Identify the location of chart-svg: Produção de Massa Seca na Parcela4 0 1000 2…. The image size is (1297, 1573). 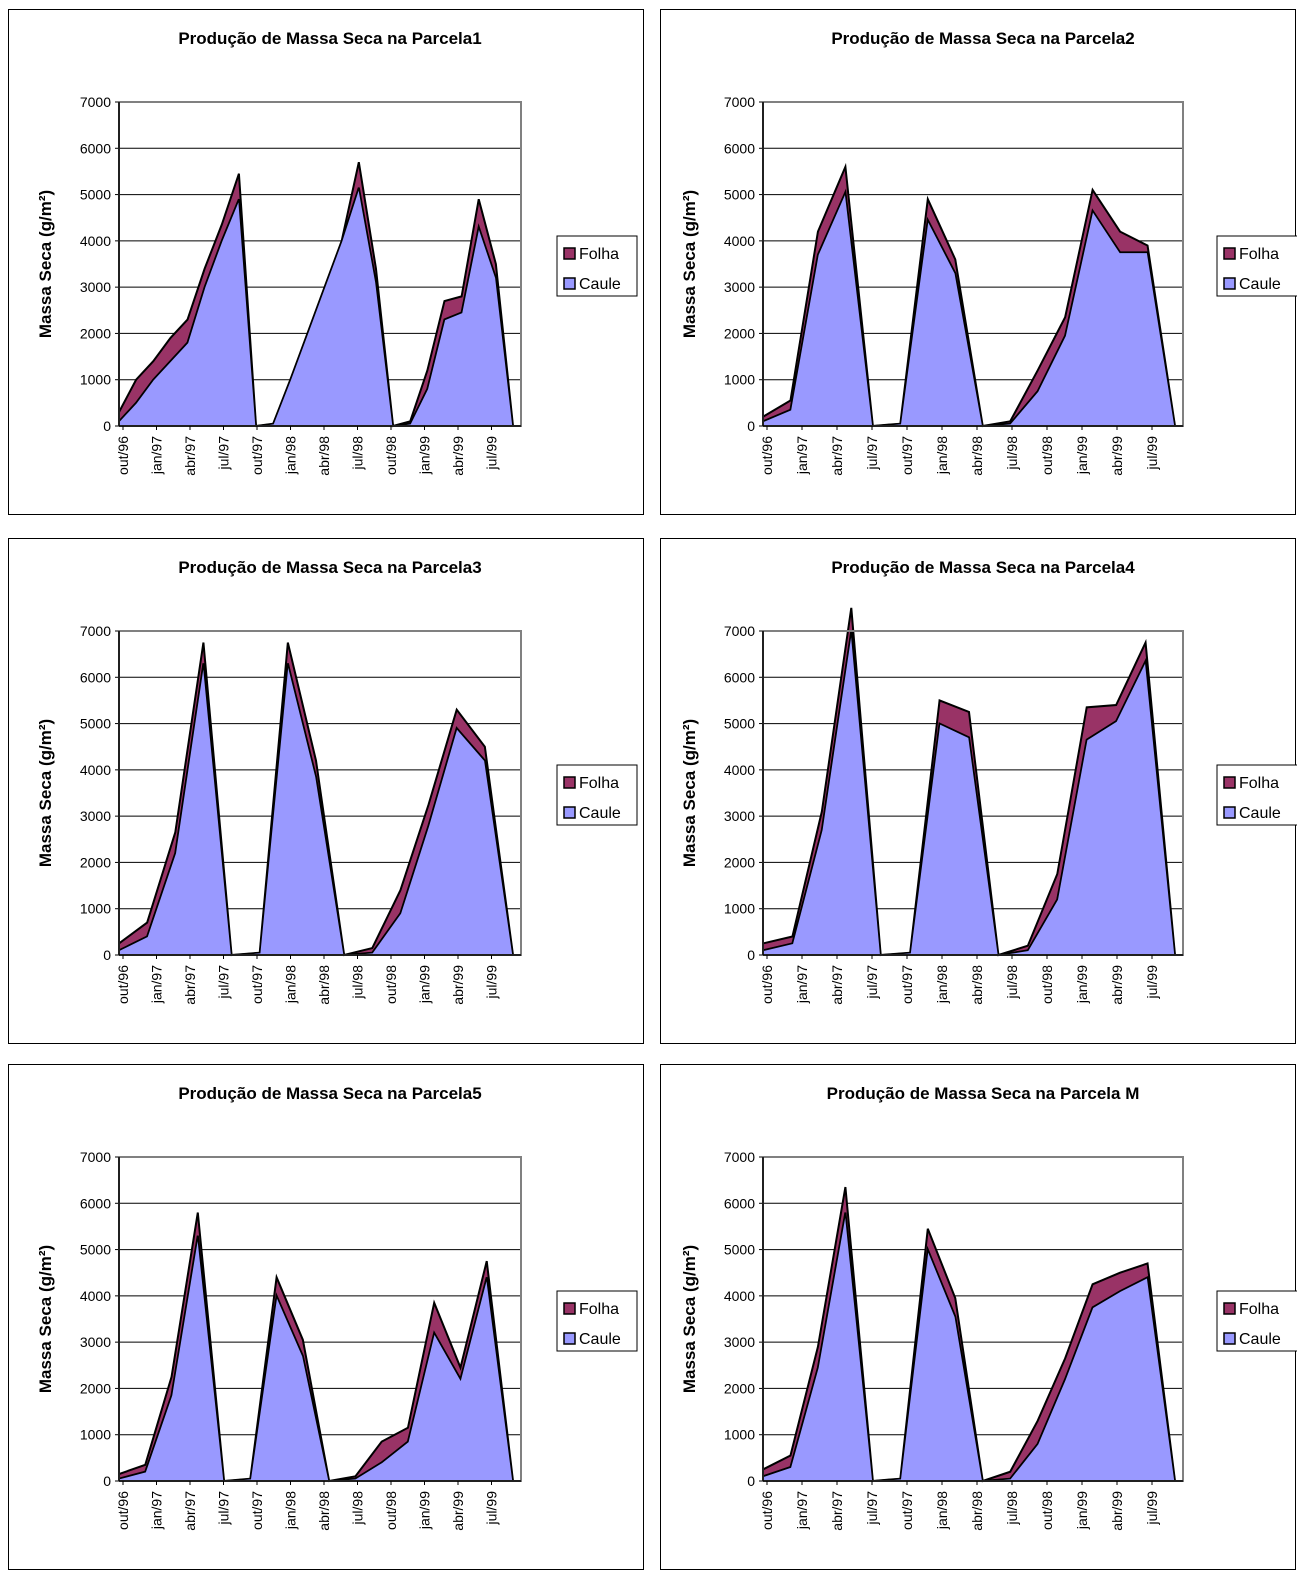
(988, 781).